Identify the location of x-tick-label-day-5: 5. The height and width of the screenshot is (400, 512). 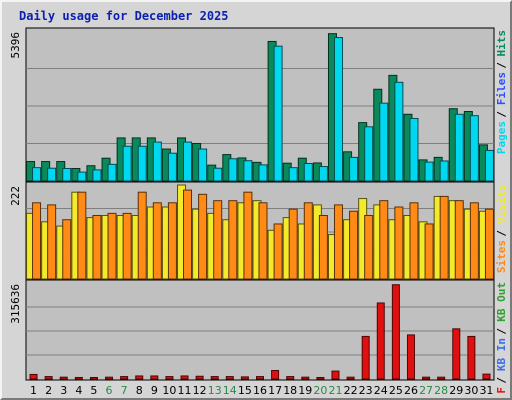
(93, 390).